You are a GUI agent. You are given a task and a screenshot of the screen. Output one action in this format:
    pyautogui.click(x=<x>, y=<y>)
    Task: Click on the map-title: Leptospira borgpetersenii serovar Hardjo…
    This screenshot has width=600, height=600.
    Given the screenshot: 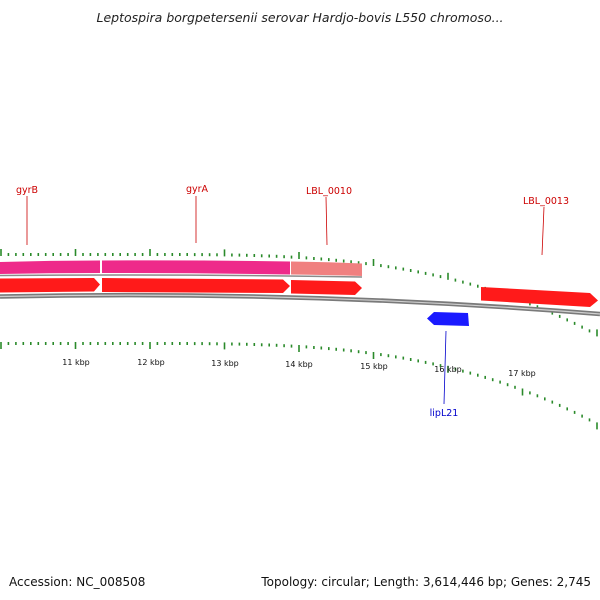 What is the action you would take?
    pyautogui.click(x=300, y=17)
    